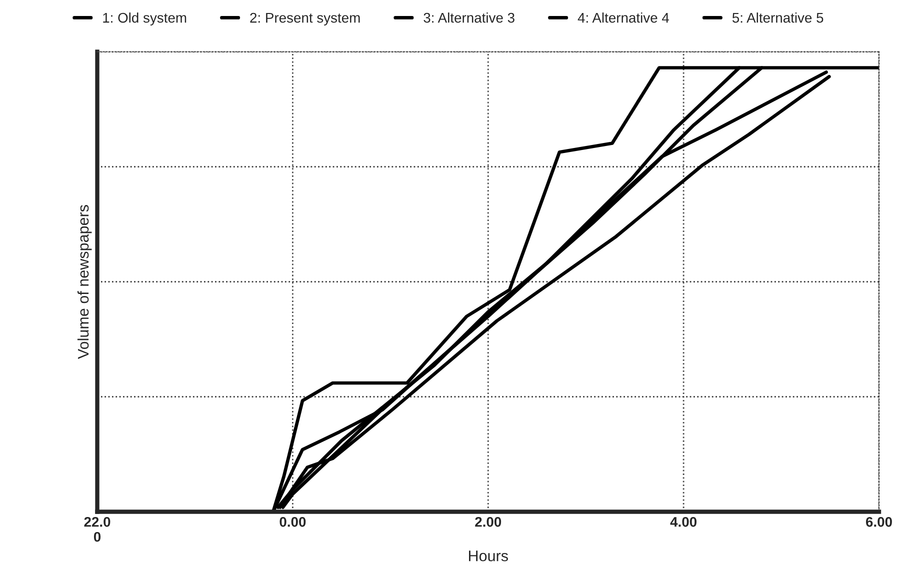 This screenshot has width=909, height=575. What do you see at coordinates (778, 17) in the screenshot?
I see `legend-label: 5: Alternative 5` at bounding box center [778, 17].